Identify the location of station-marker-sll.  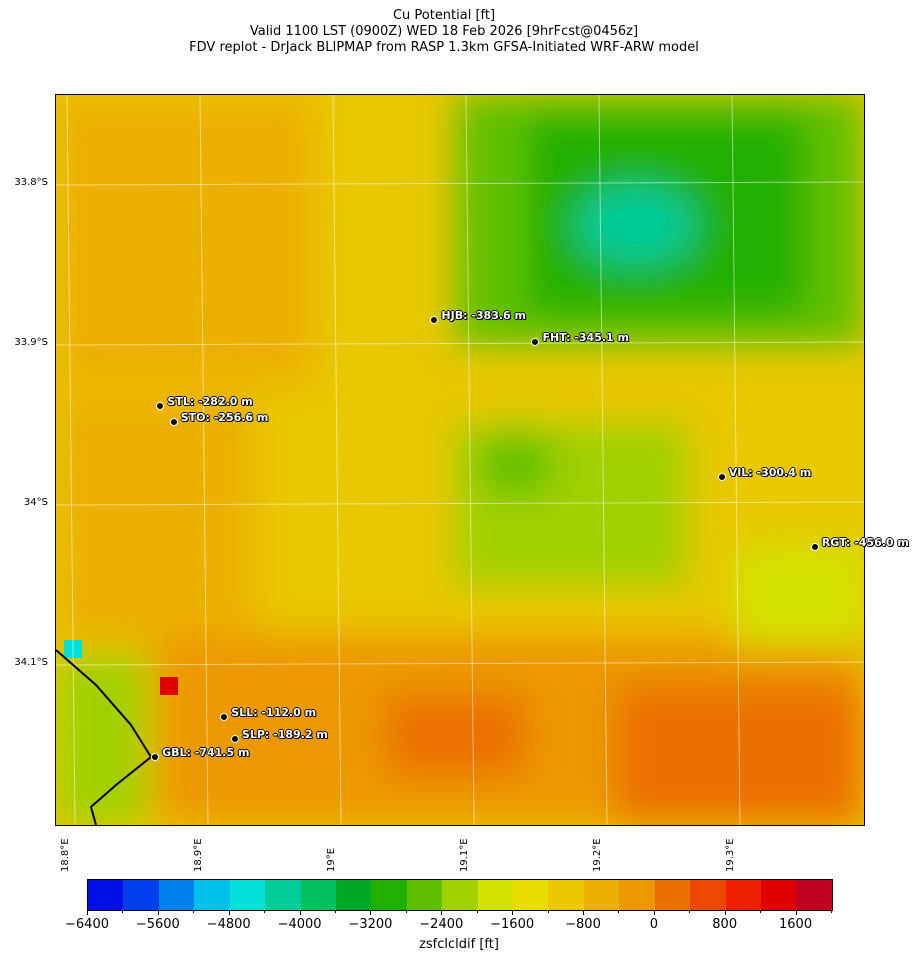
(224, 716).